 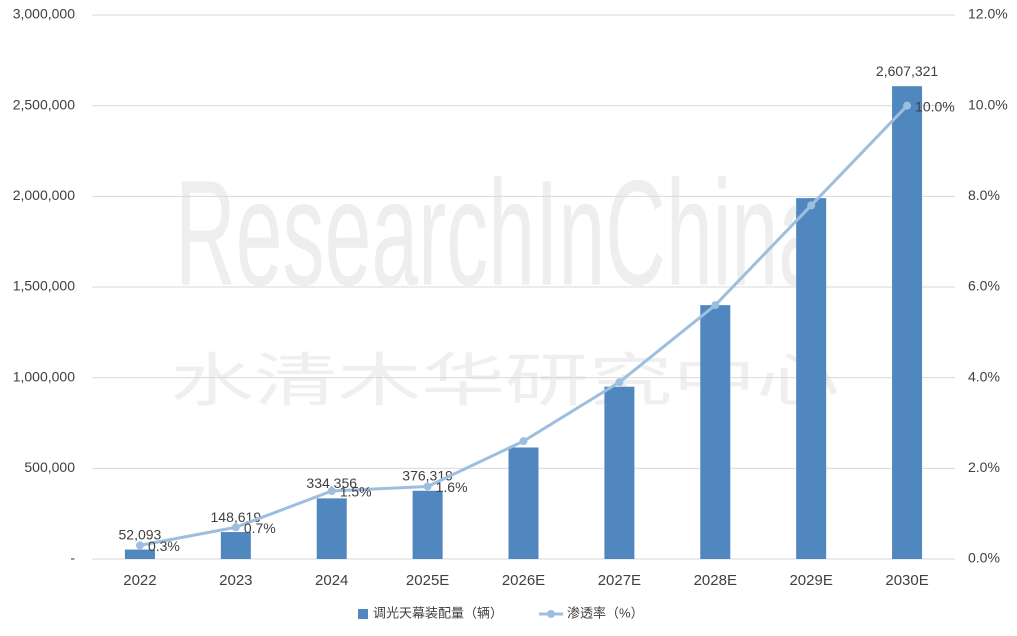 What do you see at coordinates (907, 71) in the screenshot?
I see `data-label: 2,607,321` at bounding box center [907, 71].